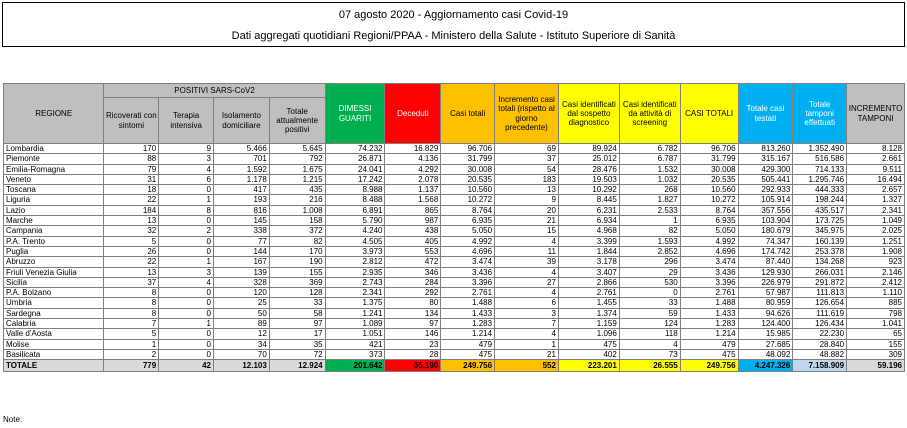 The width and height of the screenshot is (907, 428). Describe the element at coordinates (588, 241) in the screenshot. I see `cell-sospetto: 3.399` at that location.